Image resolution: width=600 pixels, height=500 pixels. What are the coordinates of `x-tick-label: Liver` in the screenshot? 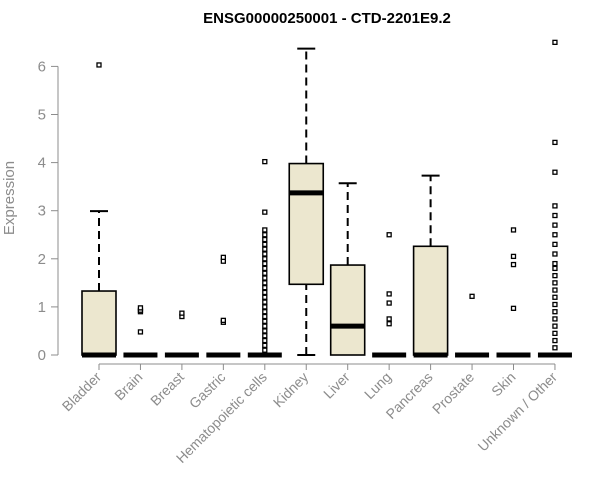 It's located at (336, 385).